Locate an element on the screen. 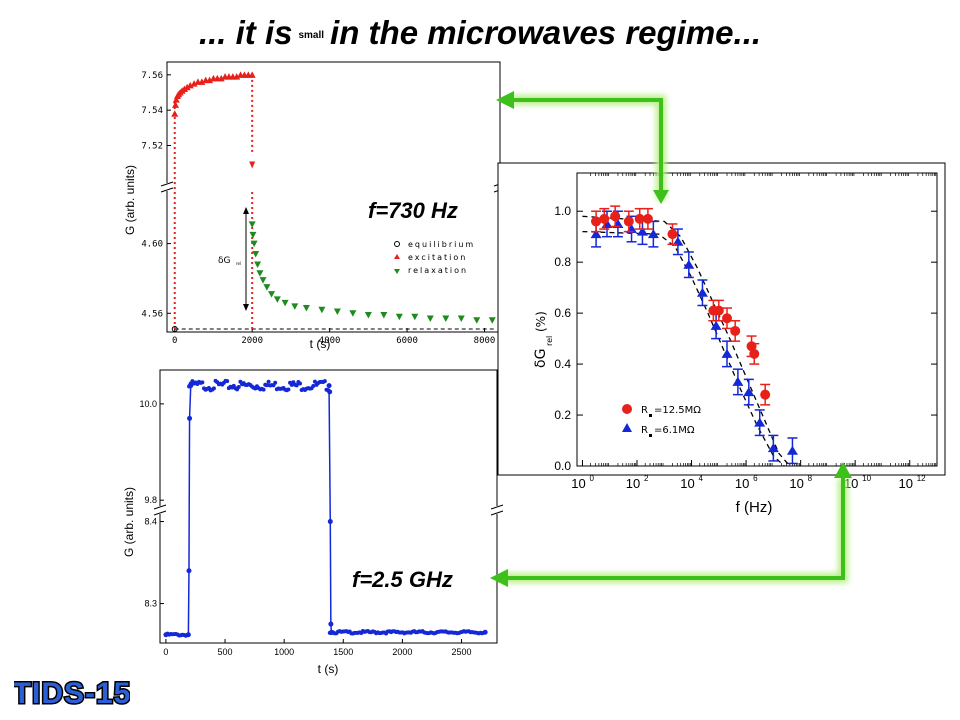 This screenshot has width=960, height=720. legend: equilibrium excitation relaxation is located at coordinates (433, 257).